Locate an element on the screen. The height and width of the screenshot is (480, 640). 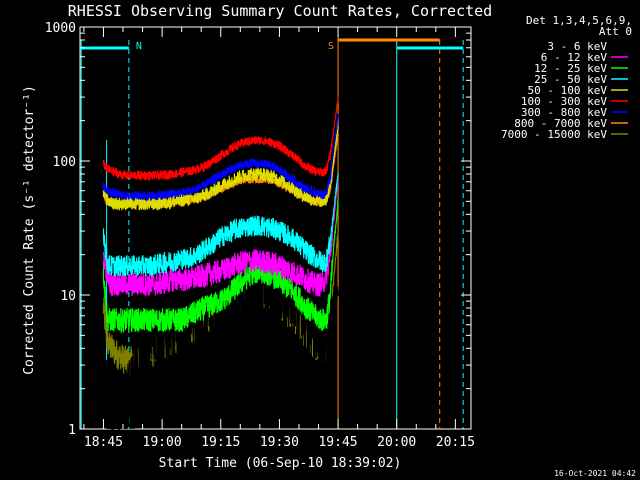
legend-header: Att 0 is located at coordinates (615, 31).